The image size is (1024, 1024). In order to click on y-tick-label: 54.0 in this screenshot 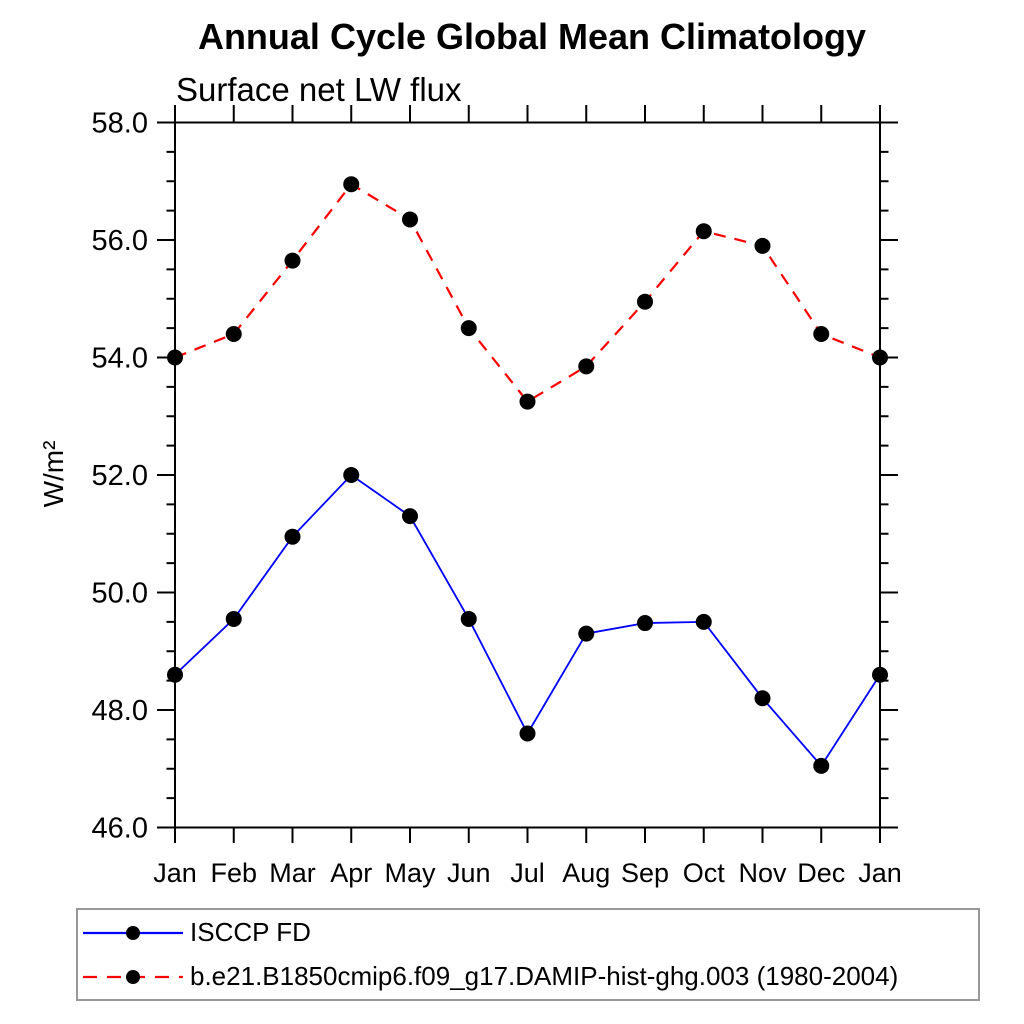, I will do `click(120, 359)`.